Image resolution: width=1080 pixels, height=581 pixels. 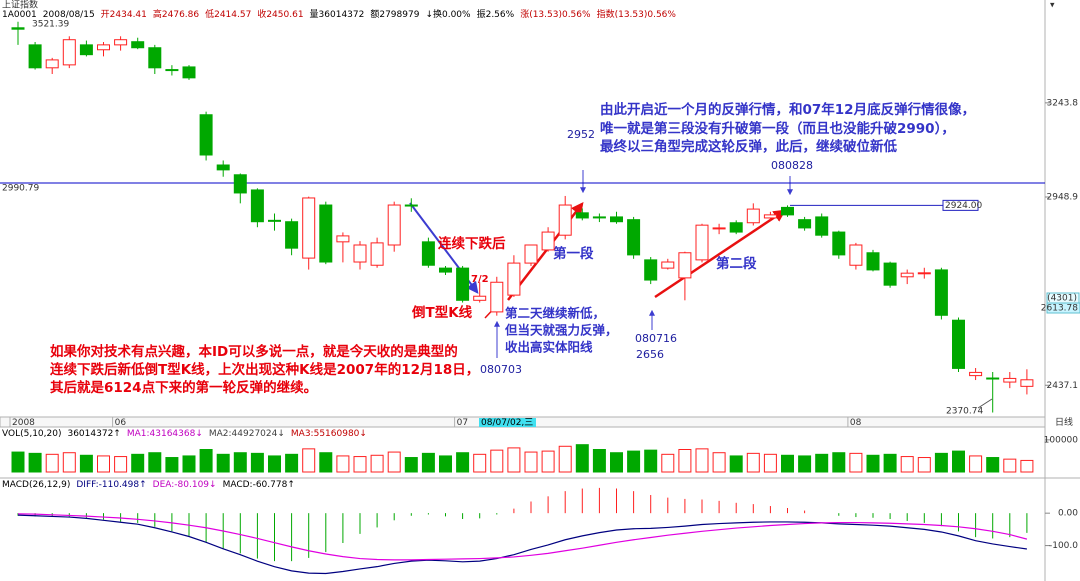 I want to click on annotation: 倒T型K线, so click(x=442, y=312).